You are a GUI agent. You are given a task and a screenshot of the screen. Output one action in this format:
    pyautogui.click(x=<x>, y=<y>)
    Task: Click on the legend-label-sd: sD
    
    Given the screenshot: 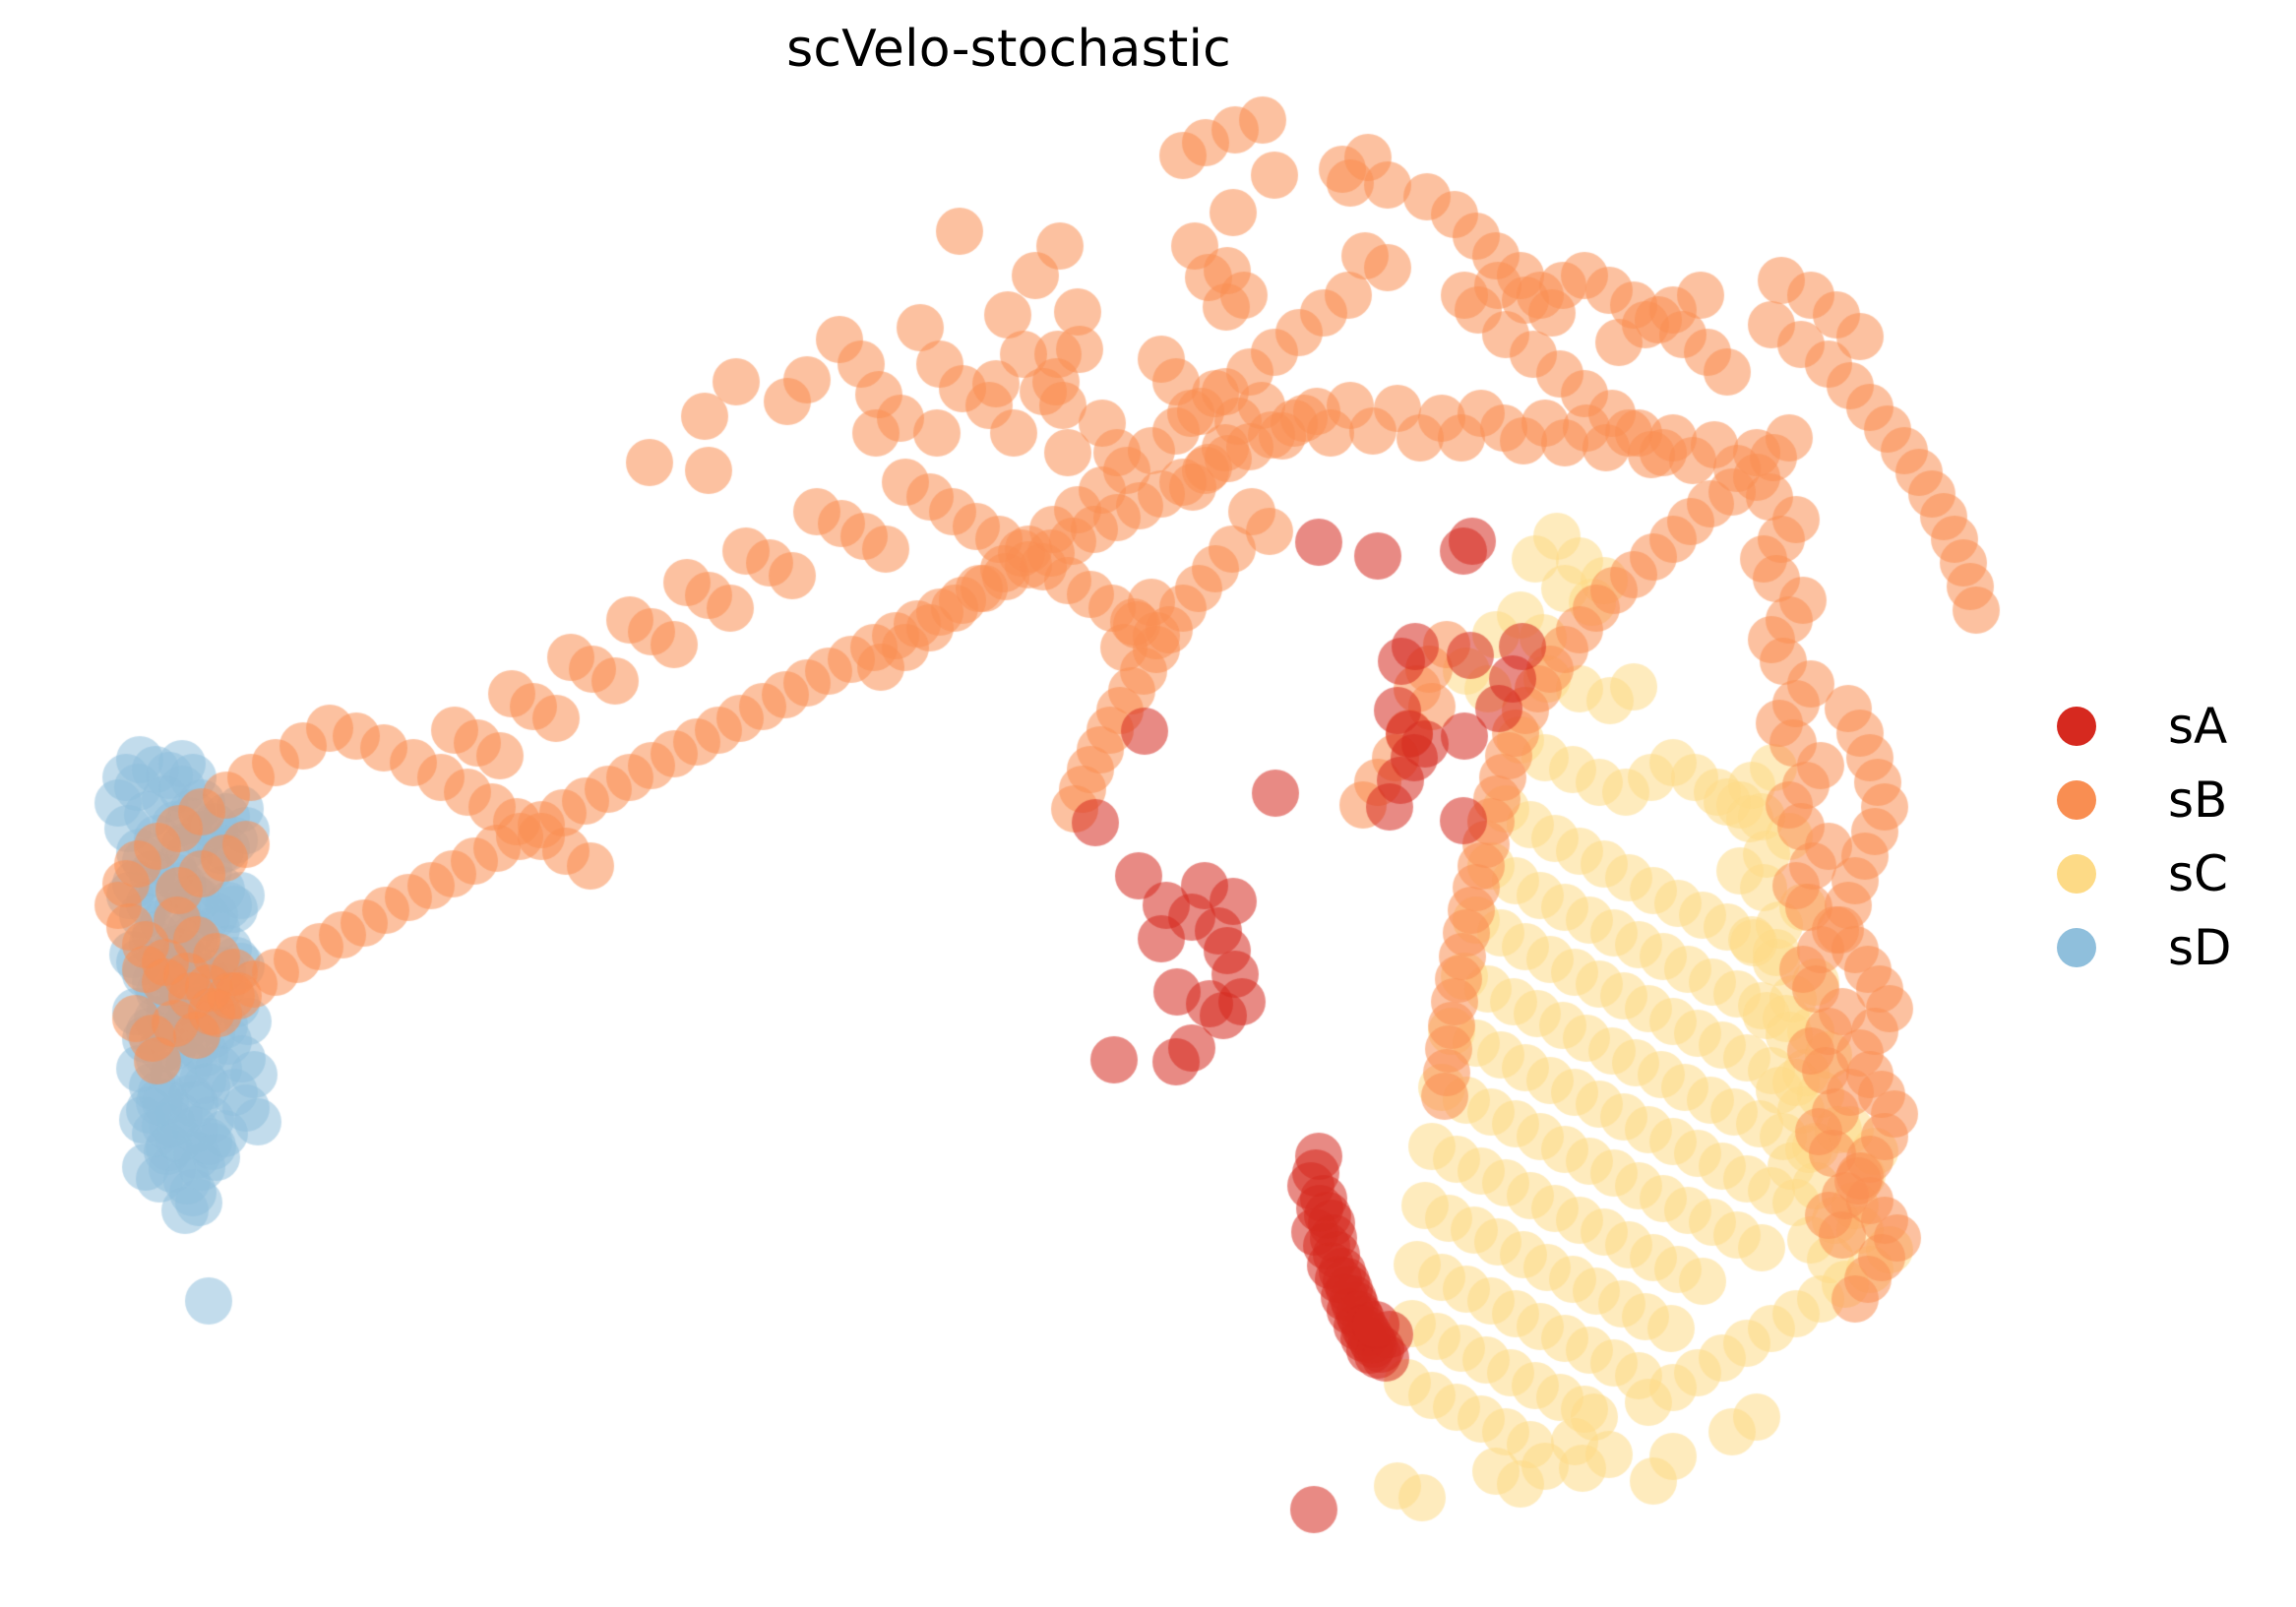 What is the action you would take?
    pyautogui.click(x=2200, y=947)
    